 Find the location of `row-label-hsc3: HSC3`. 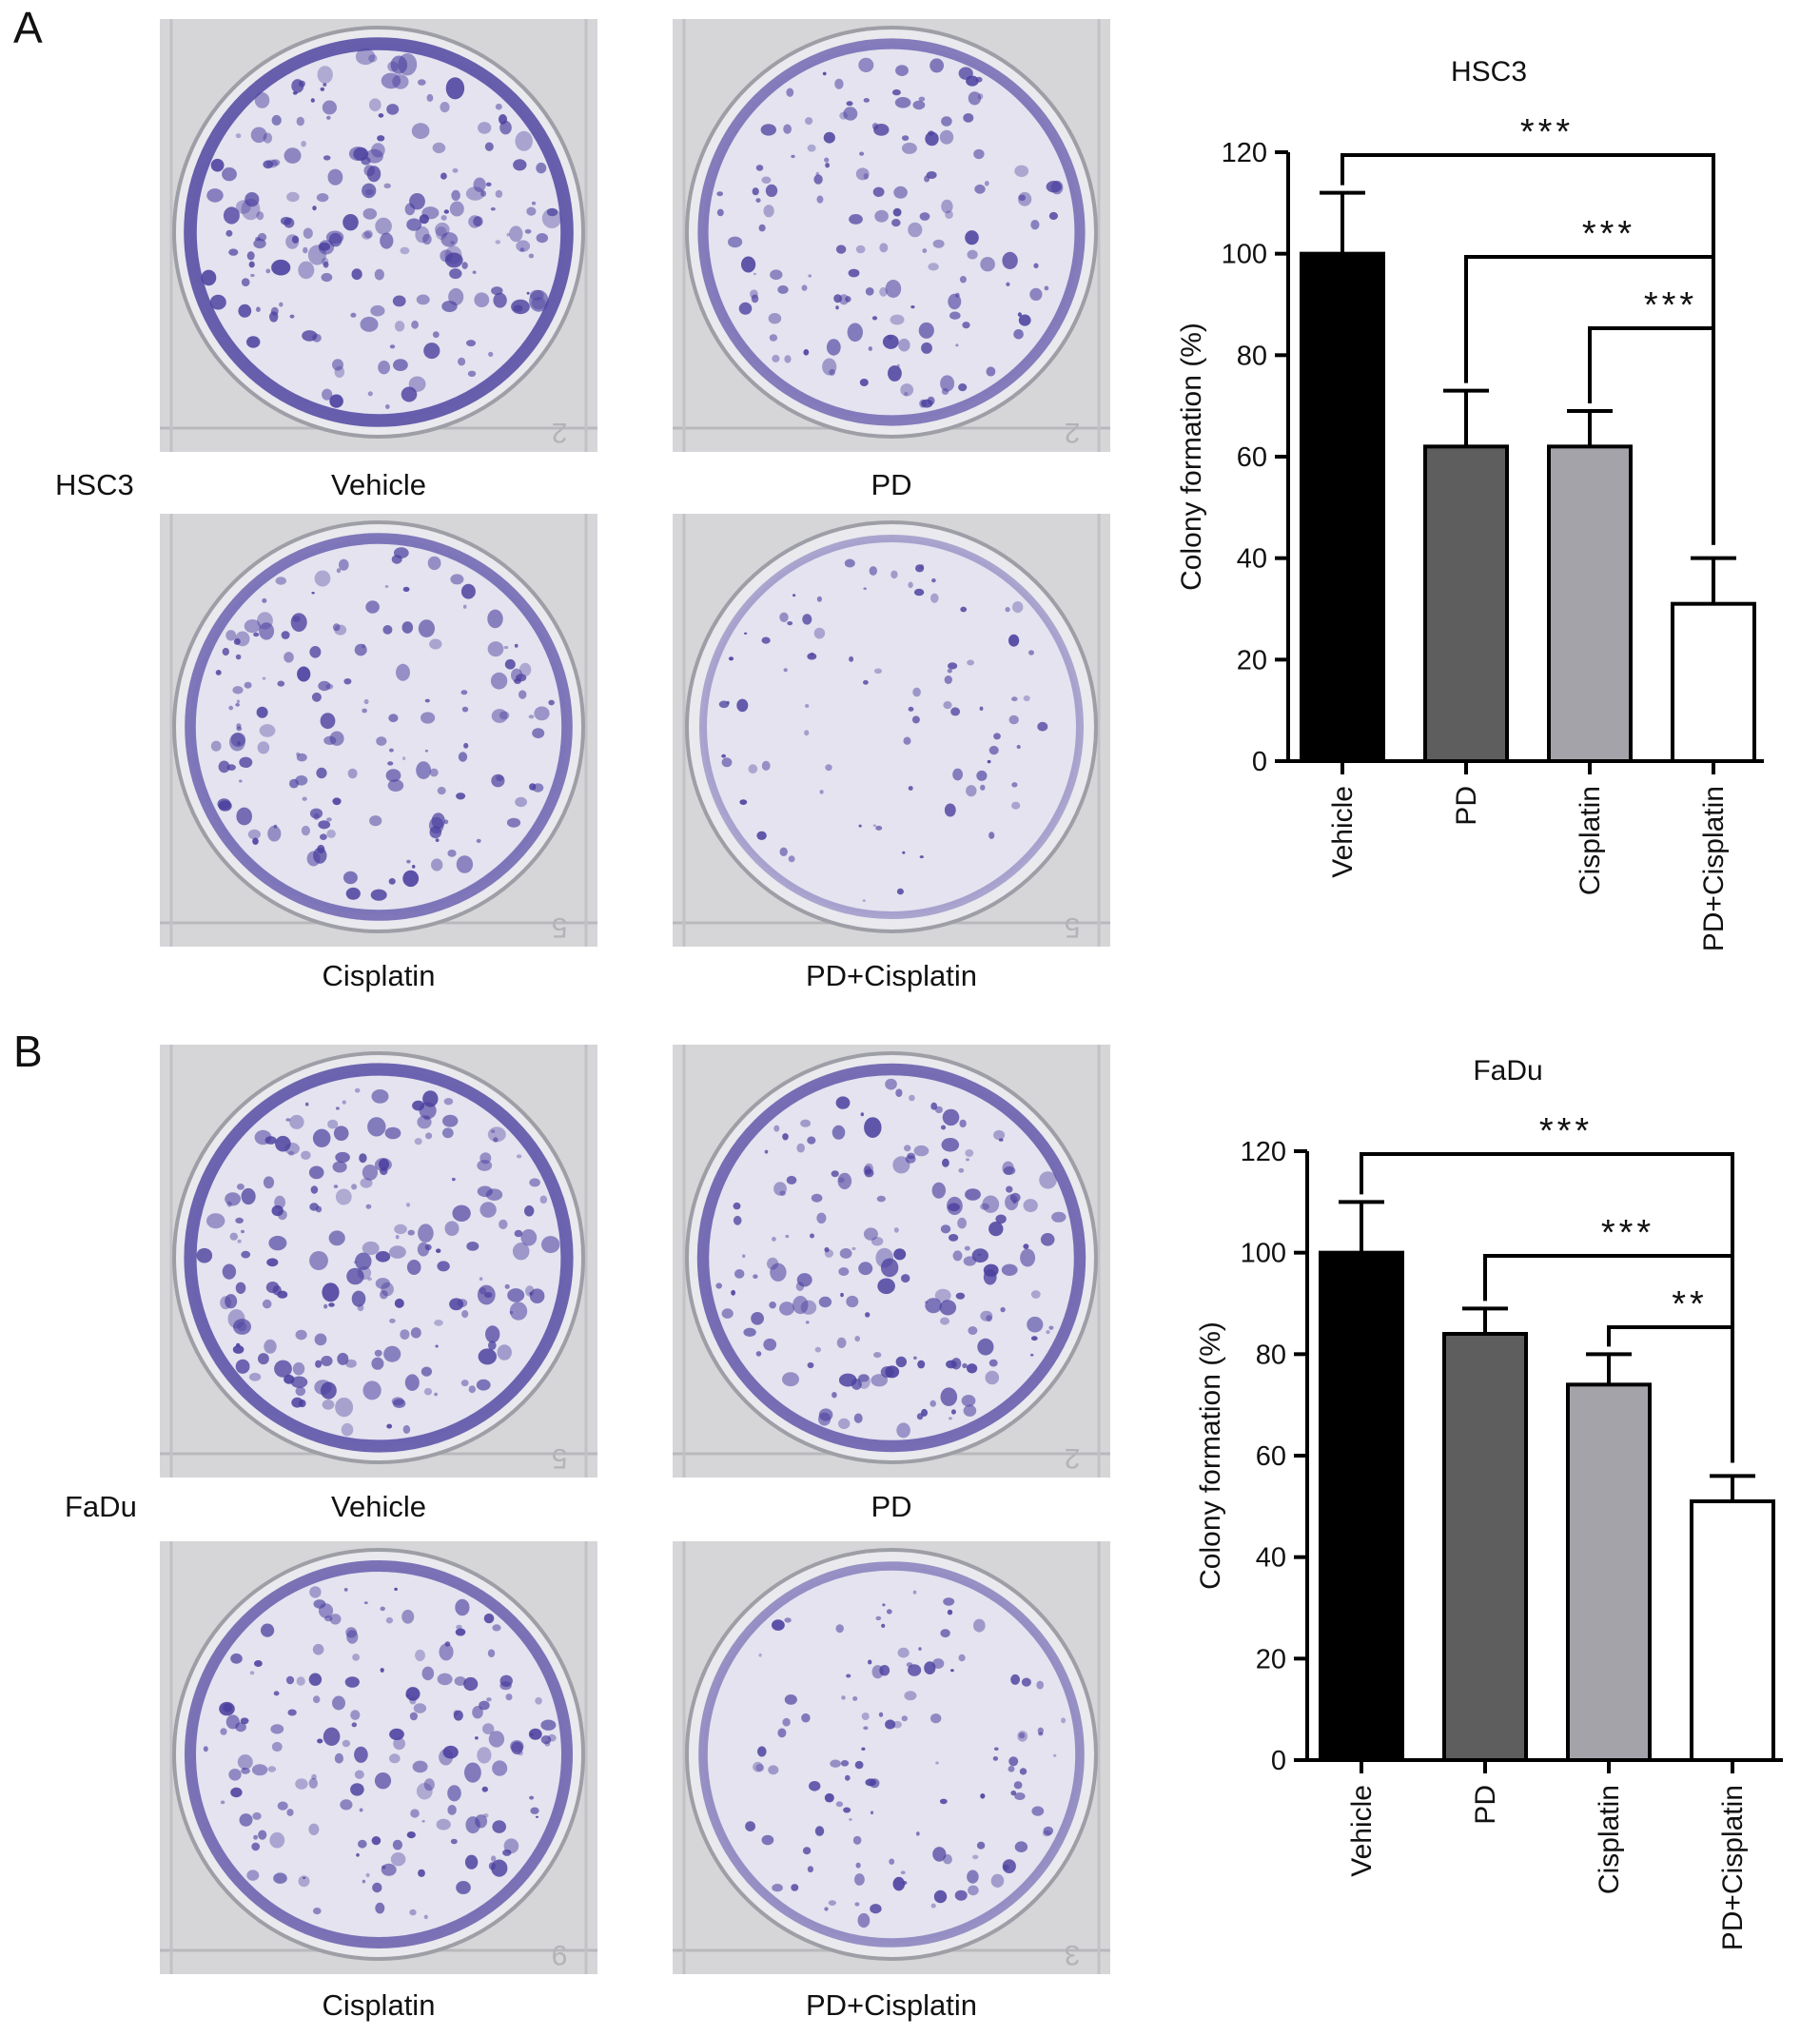

row-label-hsc3: HSC3 is located at coordinates (95, 484).